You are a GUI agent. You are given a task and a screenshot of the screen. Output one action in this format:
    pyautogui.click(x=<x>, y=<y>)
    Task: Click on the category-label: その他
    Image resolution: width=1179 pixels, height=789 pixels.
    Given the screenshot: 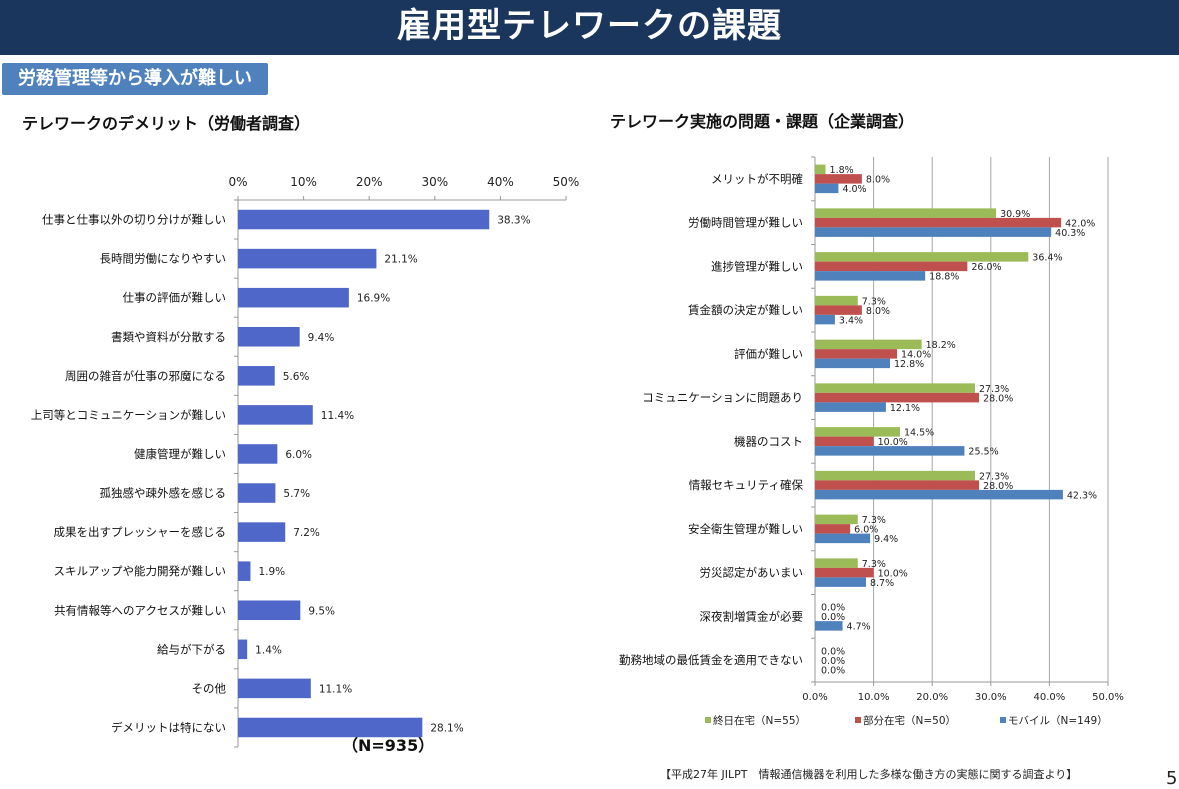 What is the action you would take?
    pyautogui.click(x=209, y=688)
    